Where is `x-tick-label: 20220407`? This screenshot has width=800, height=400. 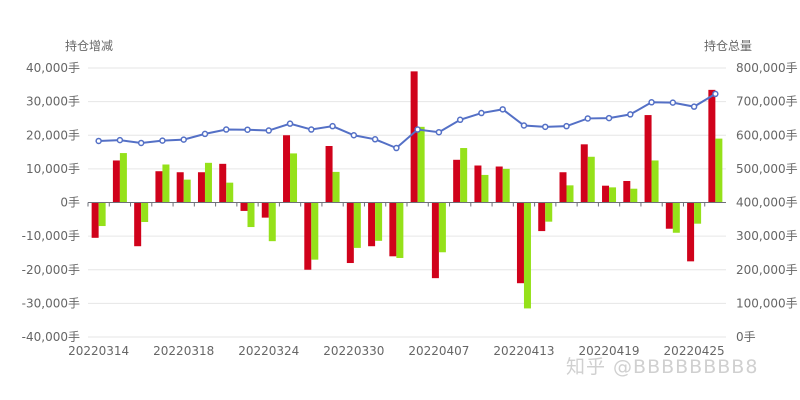
x-tick-label: 20220407 is located at coordinates (438, 351).